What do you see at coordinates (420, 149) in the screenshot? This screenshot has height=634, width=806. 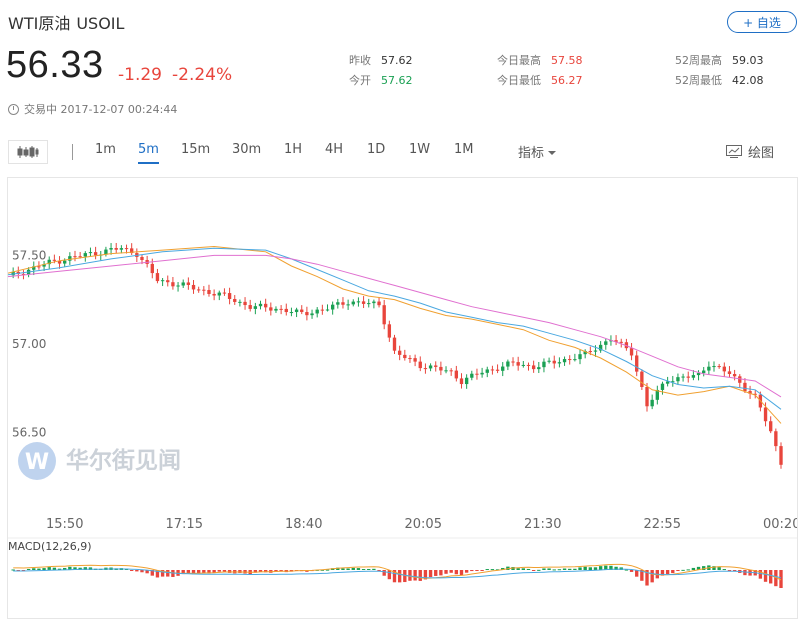 I see `timeframe-1w: 1W` at bounding box center [420, 149].